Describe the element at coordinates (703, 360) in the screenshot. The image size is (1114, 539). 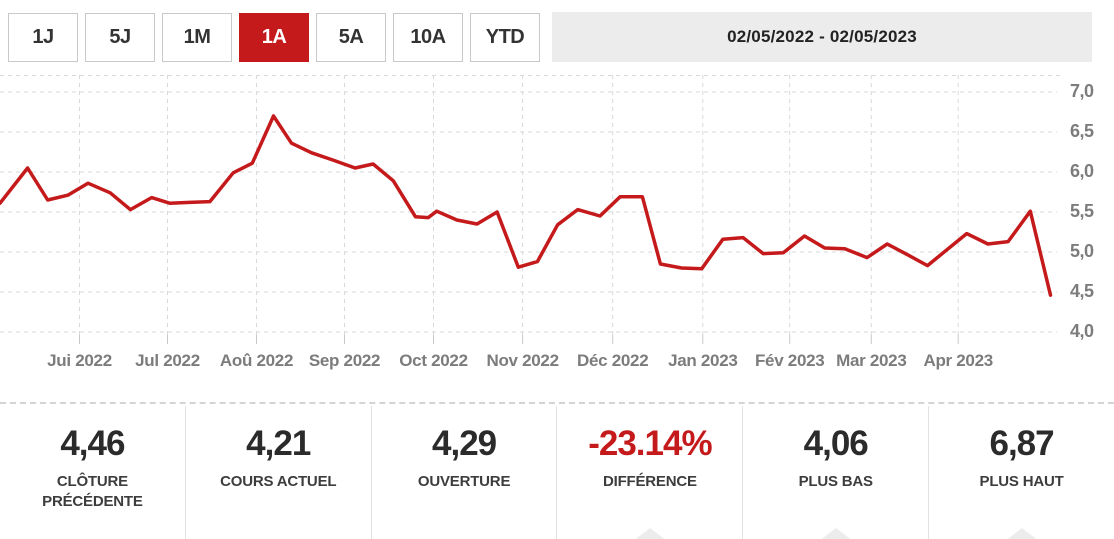
I see `x-axis-label: Jan 2023` at that location.